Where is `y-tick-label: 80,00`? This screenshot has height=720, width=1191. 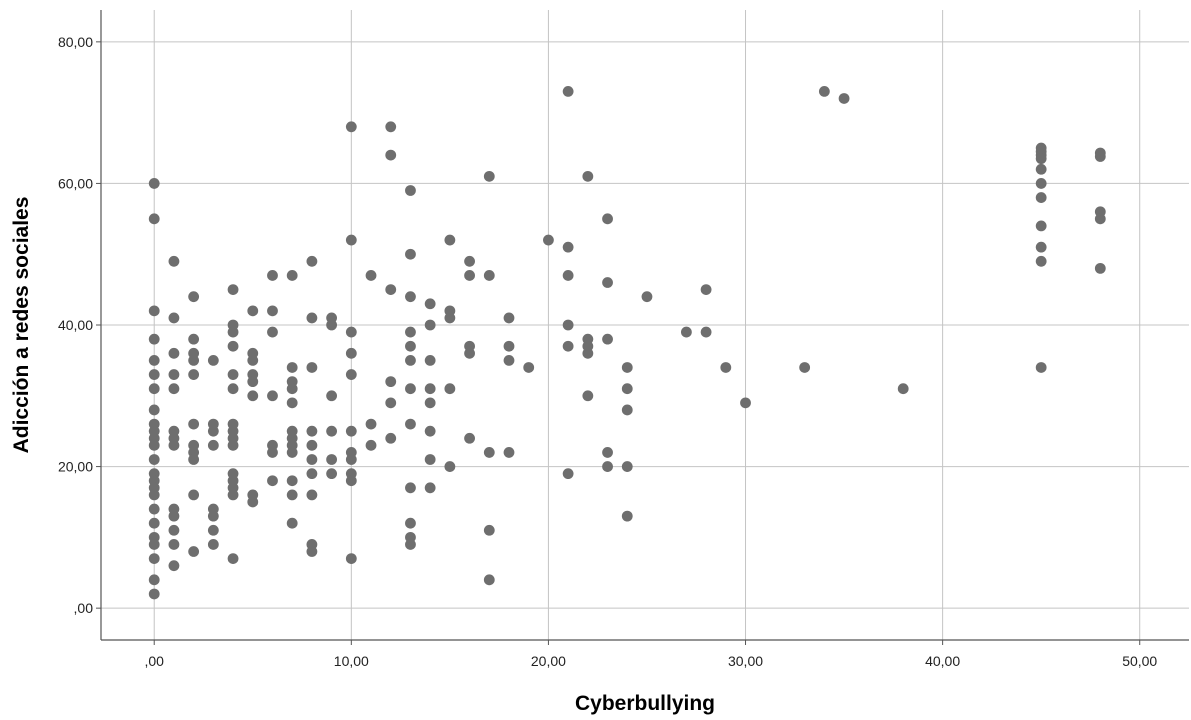 y-tick-label: 80,00 is located at coordinates (75, 42).